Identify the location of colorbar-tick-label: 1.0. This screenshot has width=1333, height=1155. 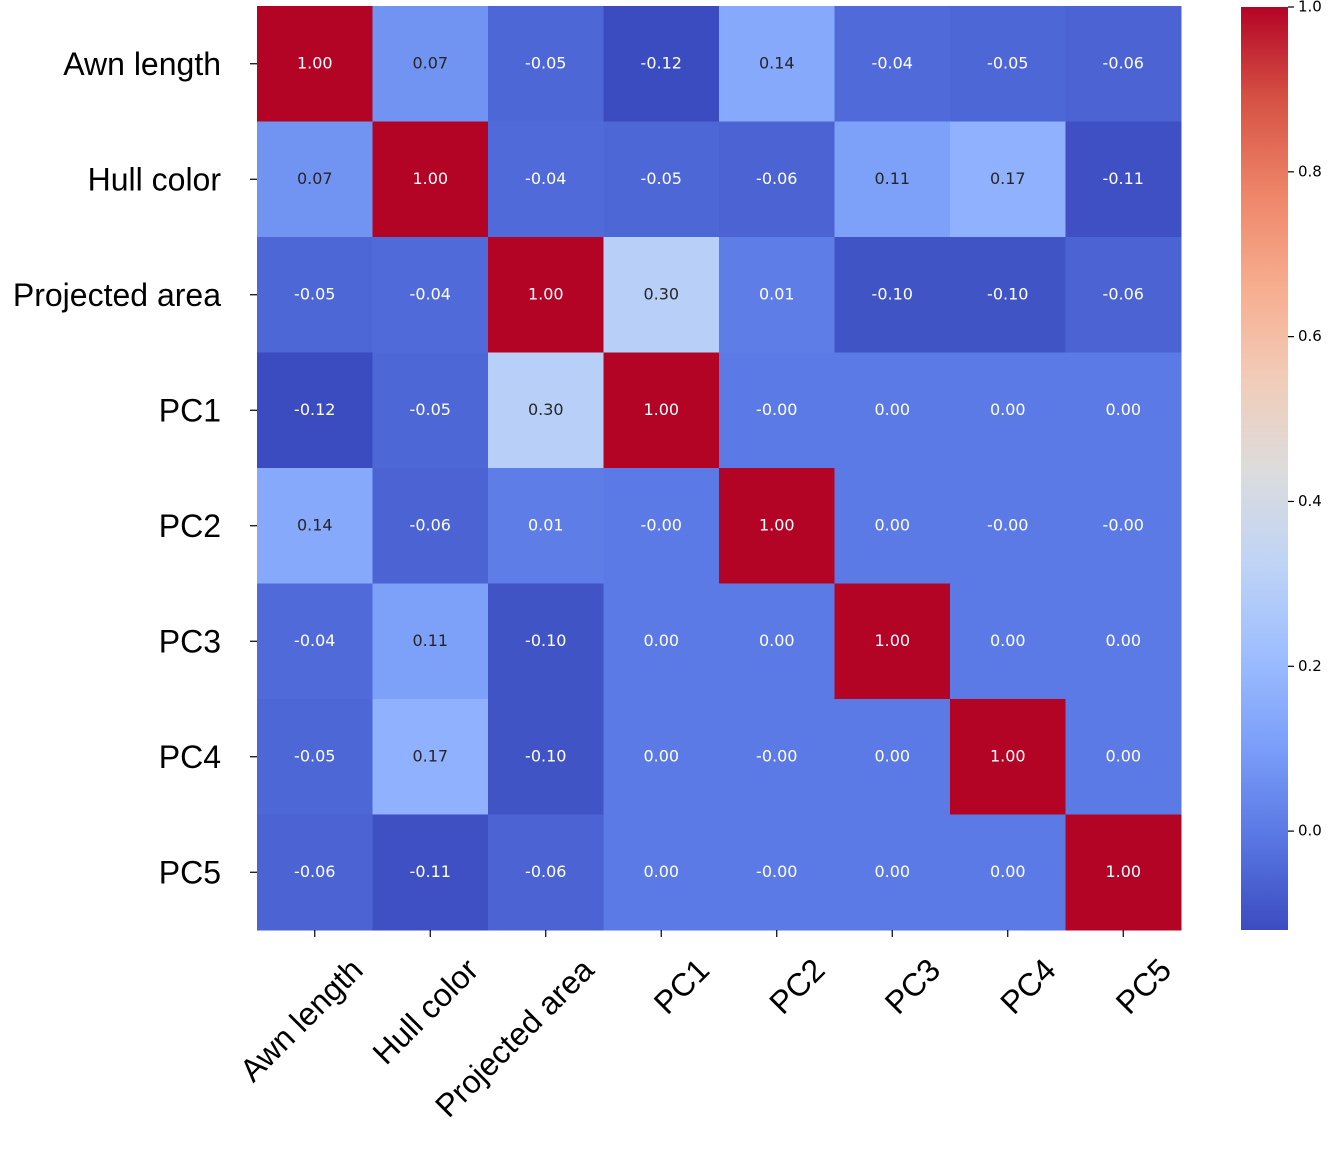
(1310, 8).